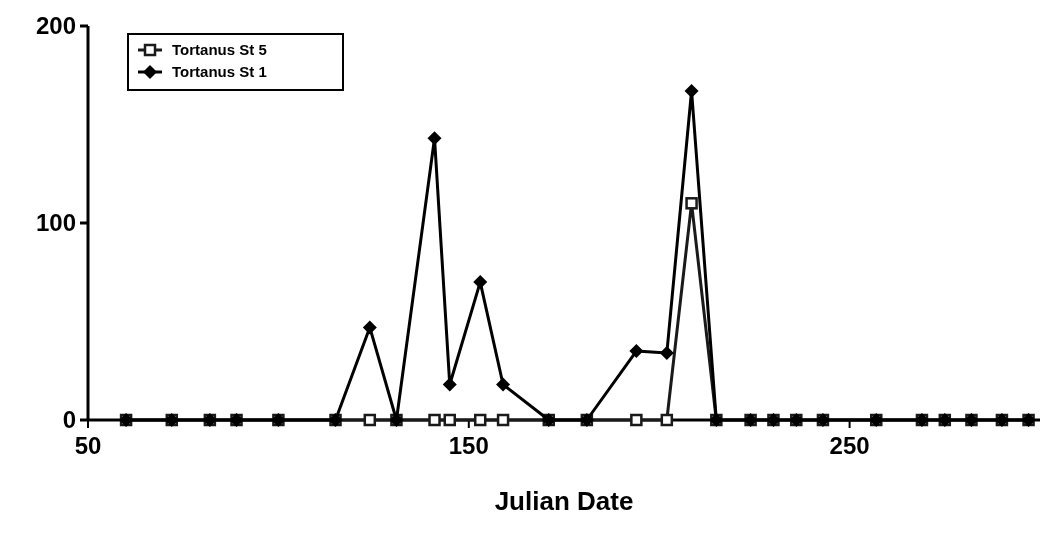  Describe the element at coordinates (55, 223) in the screenshot. I see `y-tick-label: 100` at that location.